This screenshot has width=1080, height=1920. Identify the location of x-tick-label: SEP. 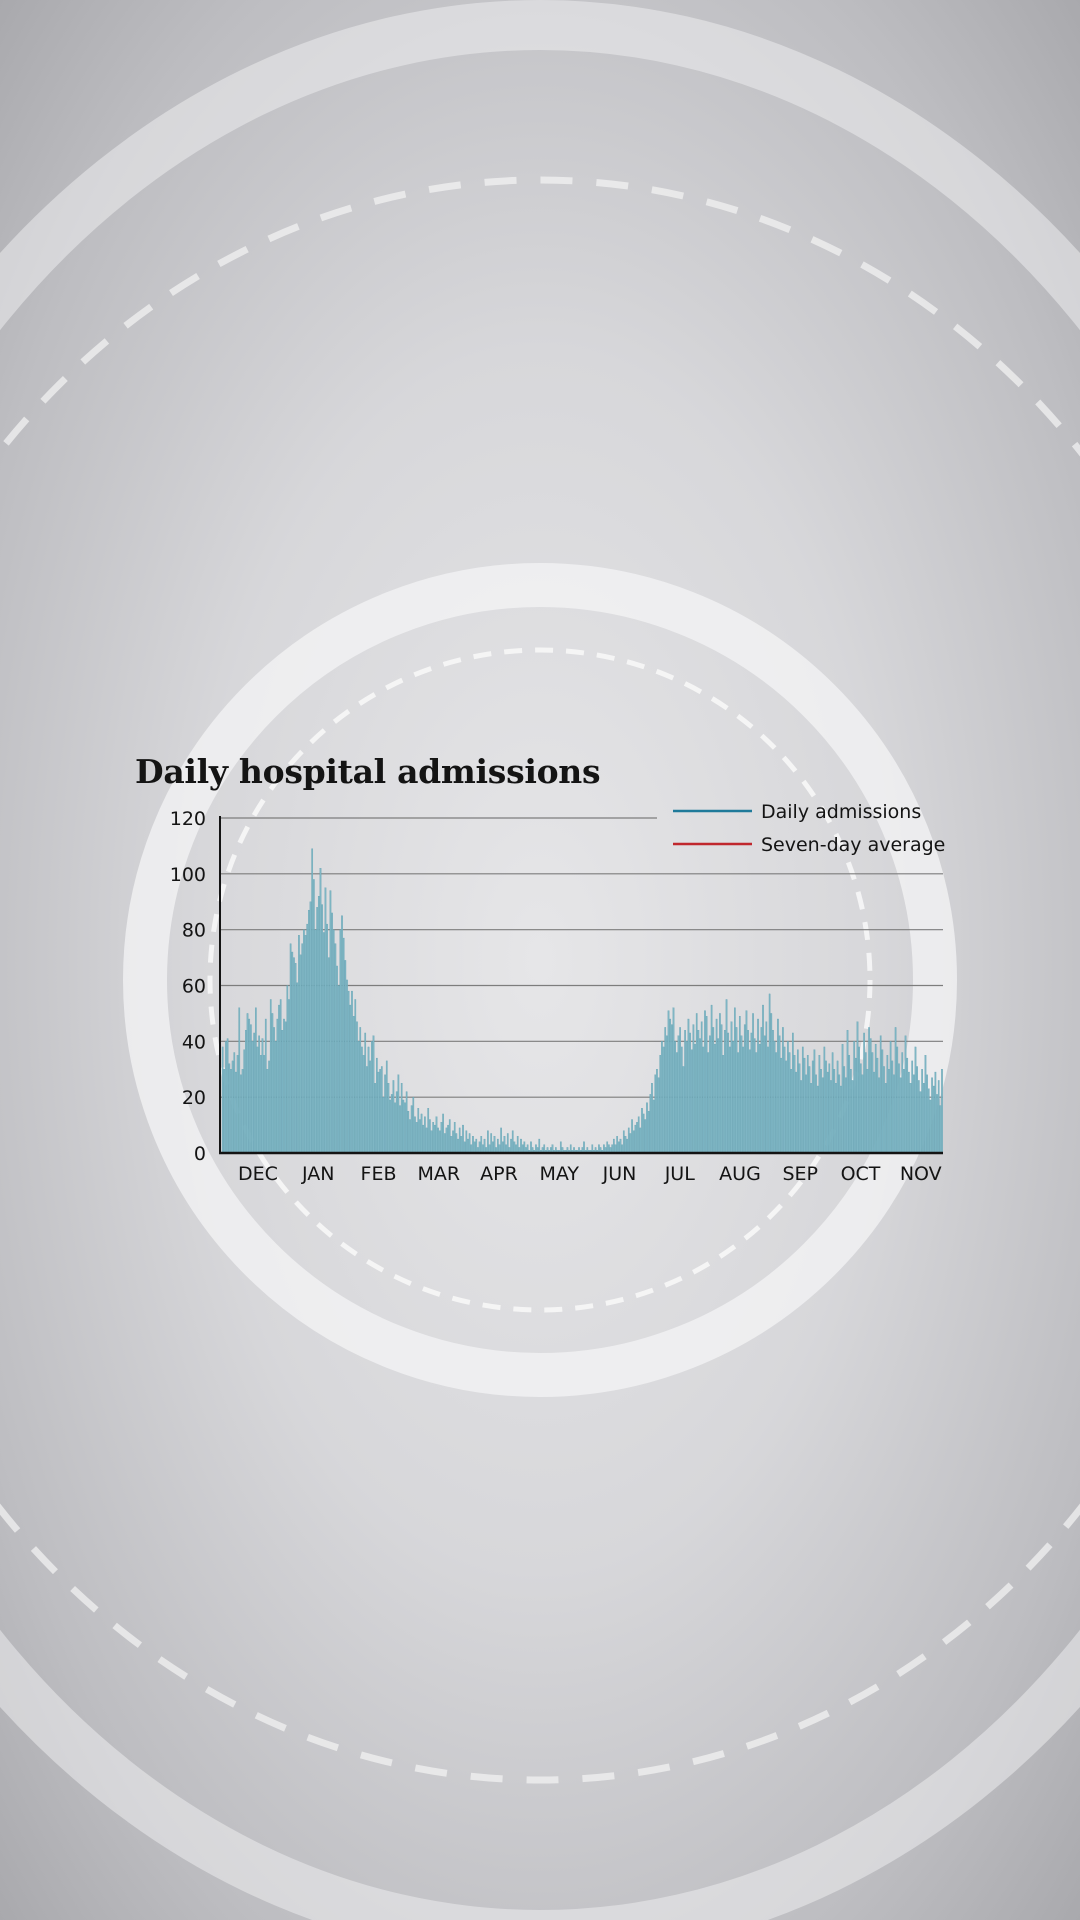
(800, 1174).